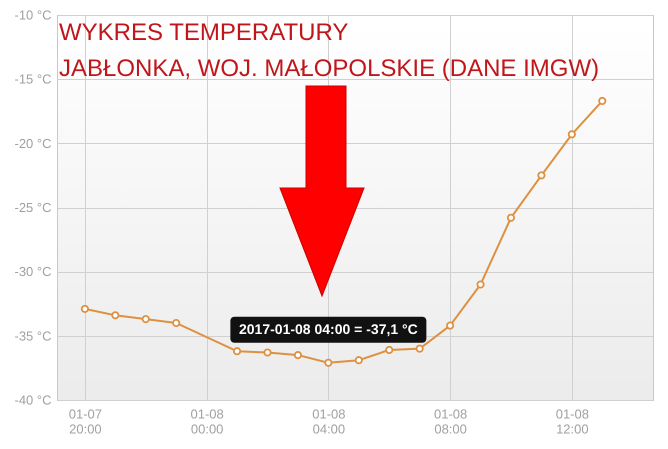 The image size is (668, 449). Describe the element at coordinates (33, 143) in the screenshot. I see `y-tick-label: -20 °C` at that location.